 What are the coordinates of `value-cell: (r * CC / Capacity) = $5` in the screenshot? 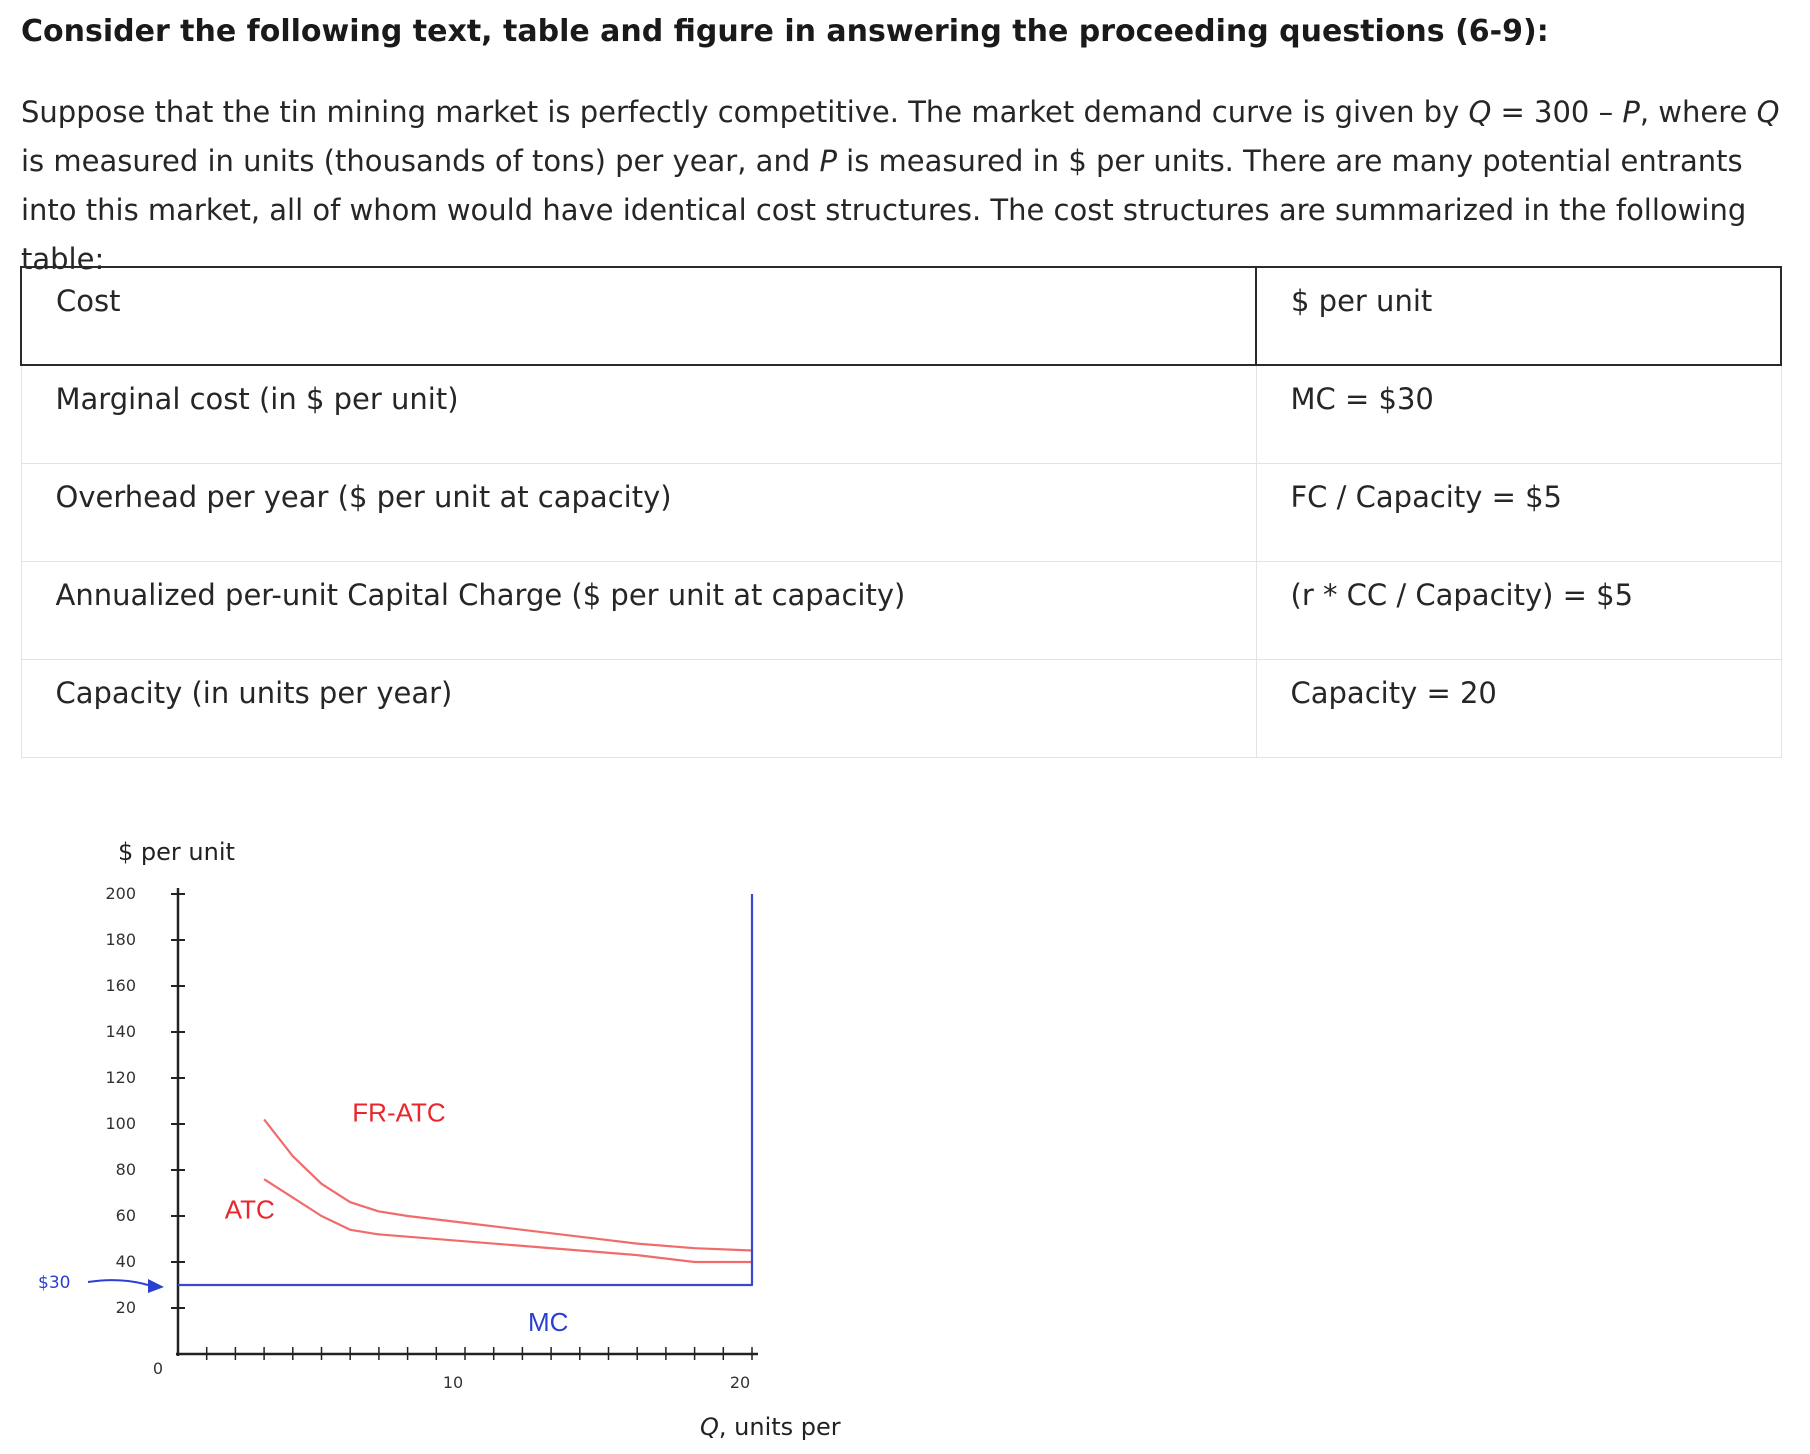 It's located at (1518, 610).